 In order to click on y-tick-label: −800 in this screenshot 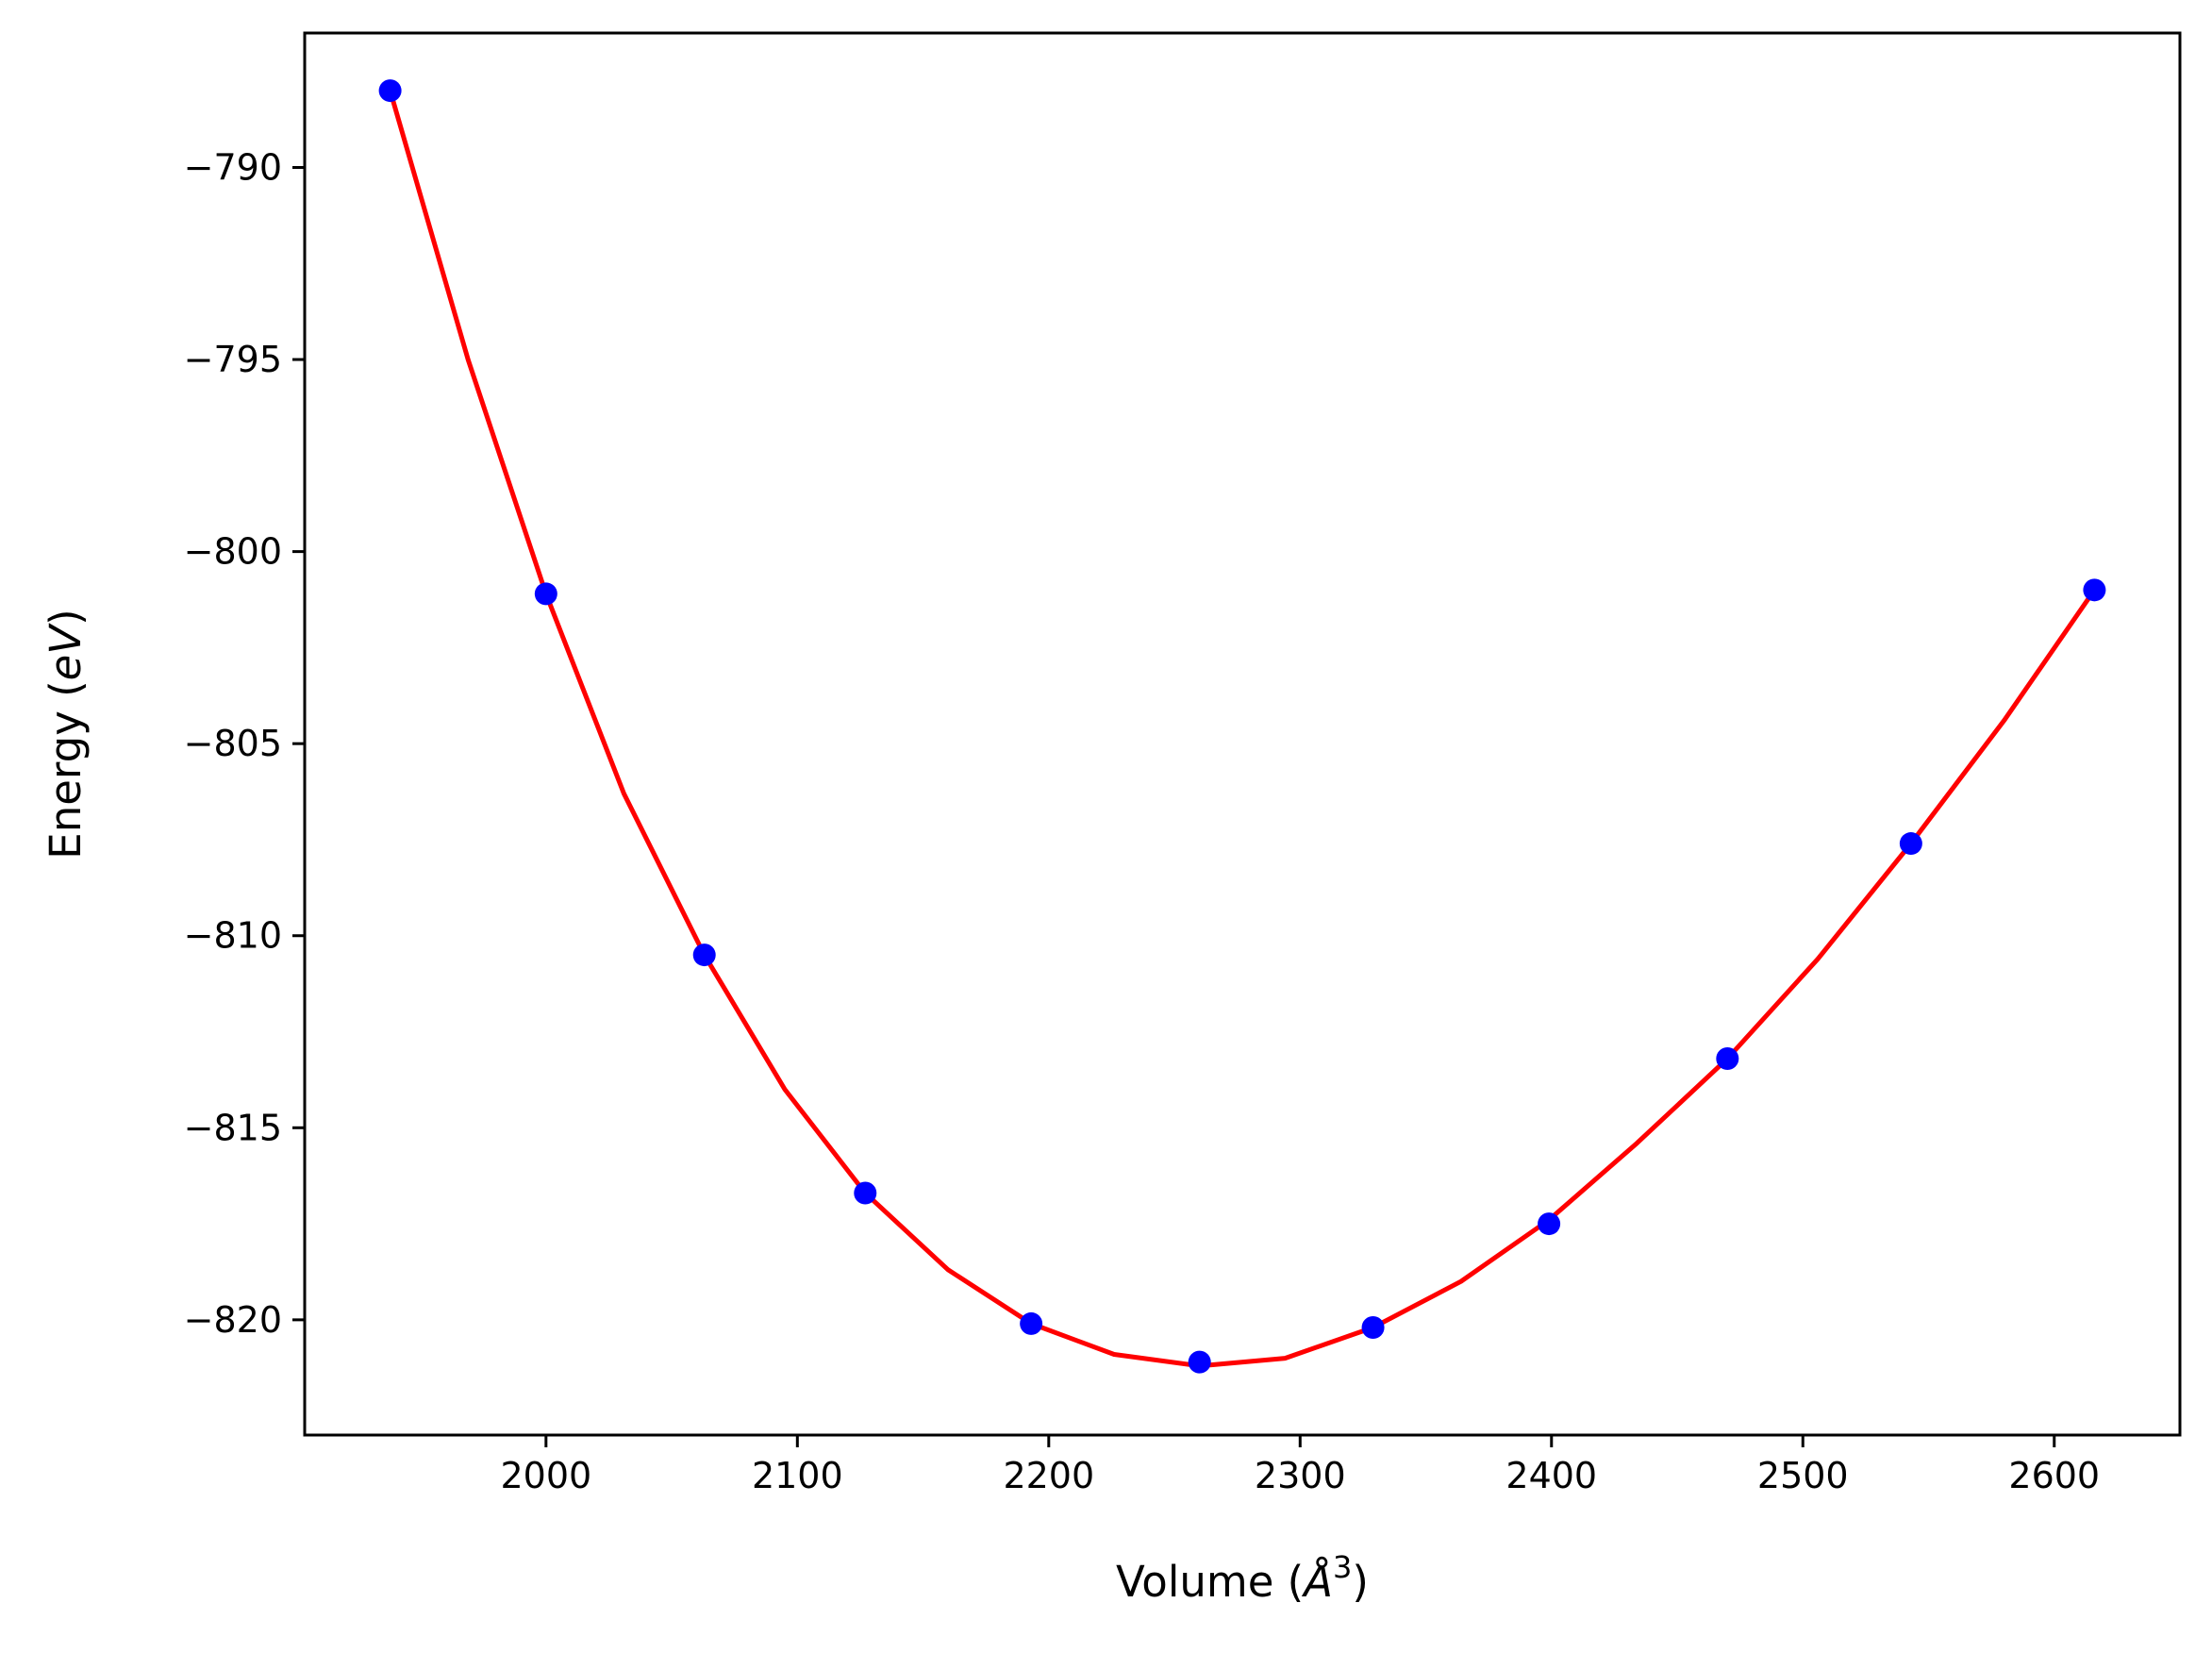, I will do `click(233, 552)`.